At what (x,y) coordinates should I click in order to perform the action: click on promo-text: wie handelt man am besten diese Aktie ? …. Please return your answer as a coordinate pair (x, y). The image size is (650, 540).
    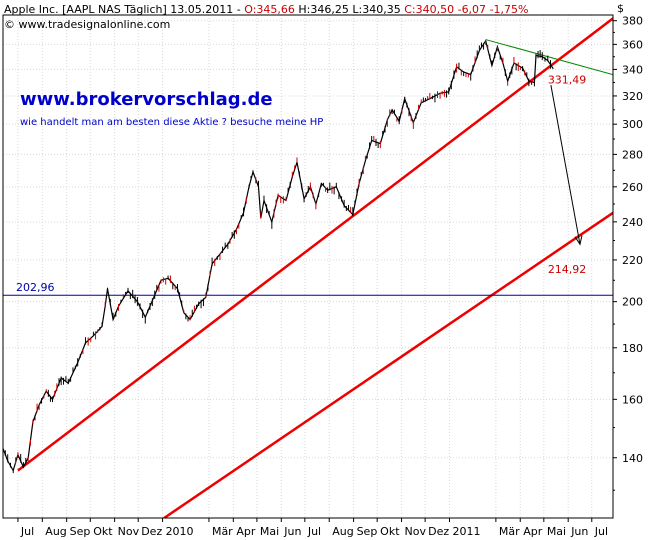
    Looking at the image, I should click on (172, 122).